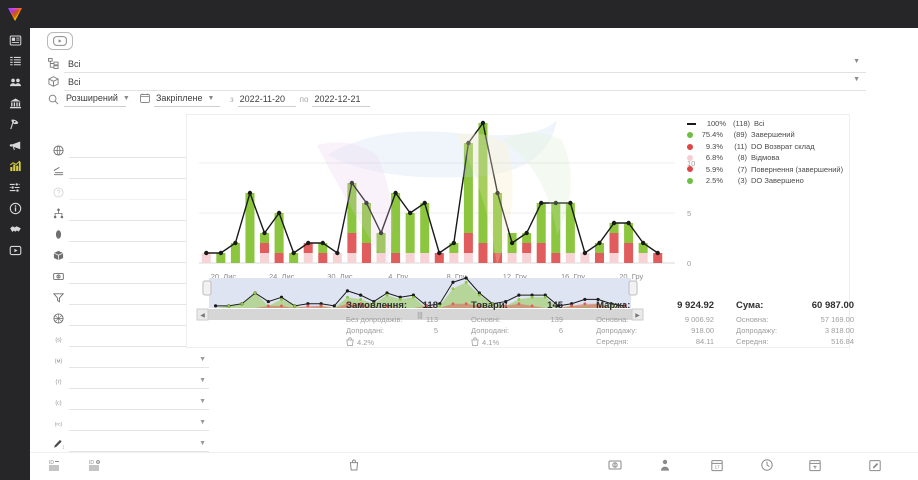 Image resolution: width=918 pixels, height=480 pixels. I want to click on filter-t: ▼, so click(139, 381).